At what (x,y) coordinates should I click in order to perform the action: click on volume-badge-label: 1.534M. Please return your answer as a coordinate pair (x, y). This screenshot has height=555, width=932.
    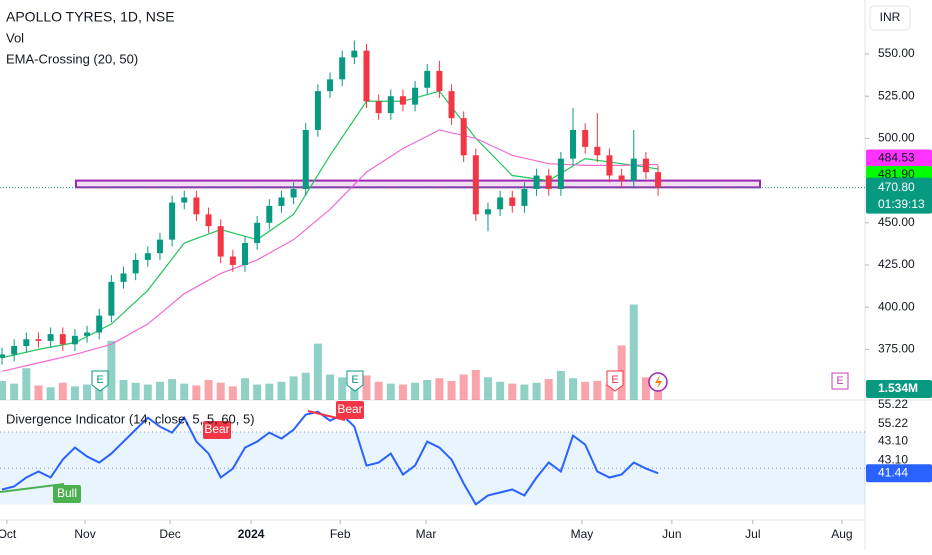
    Looking at the image, I should click on (898, 388).